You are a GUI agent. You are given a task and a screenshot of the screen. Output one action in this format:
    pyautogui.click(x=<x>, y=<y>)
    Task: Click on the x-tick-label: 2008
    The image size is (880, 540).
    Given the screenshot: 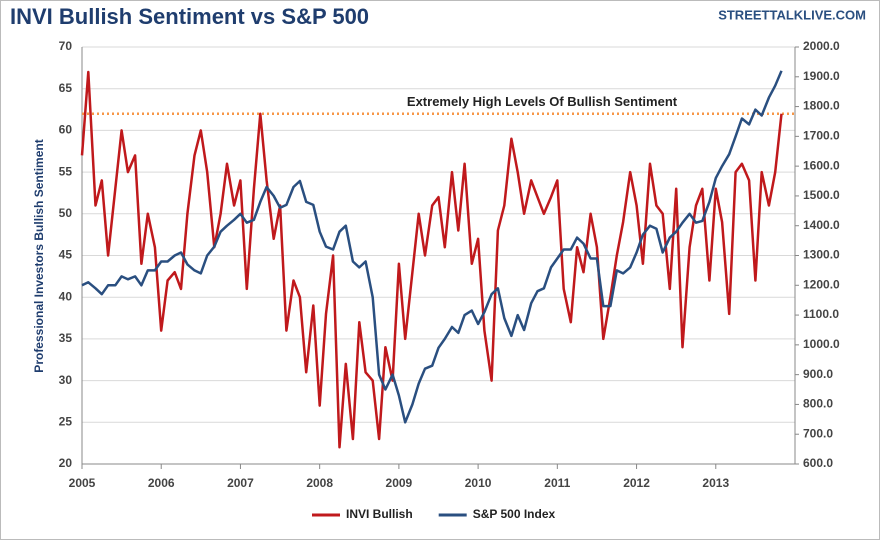 What is the action you would take?
    pyautogui.click(x=319, y=483)
    